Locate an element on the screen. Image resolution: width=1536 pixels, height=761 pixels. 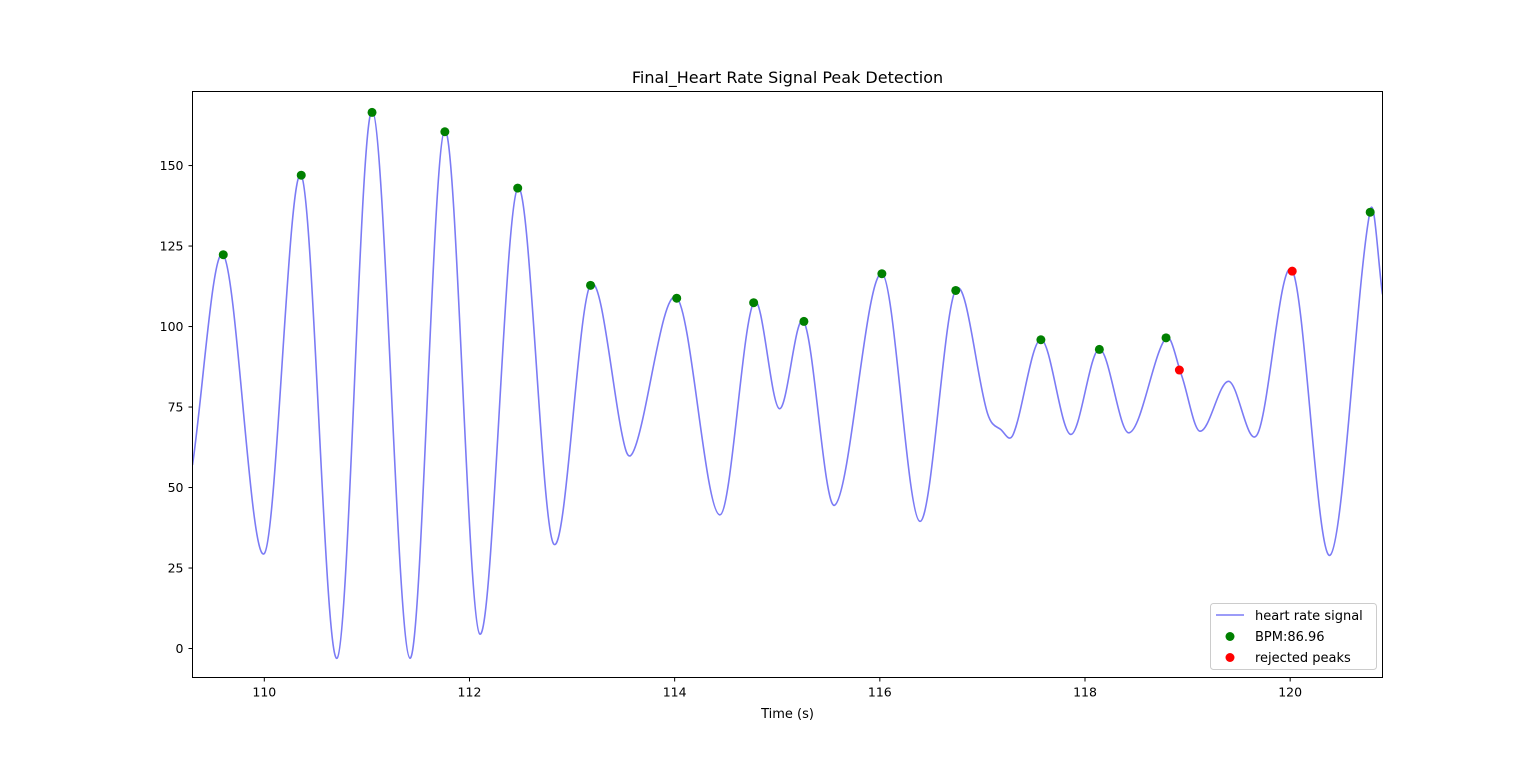
x-tick-label: 114 is located at coordinates (675, 692).